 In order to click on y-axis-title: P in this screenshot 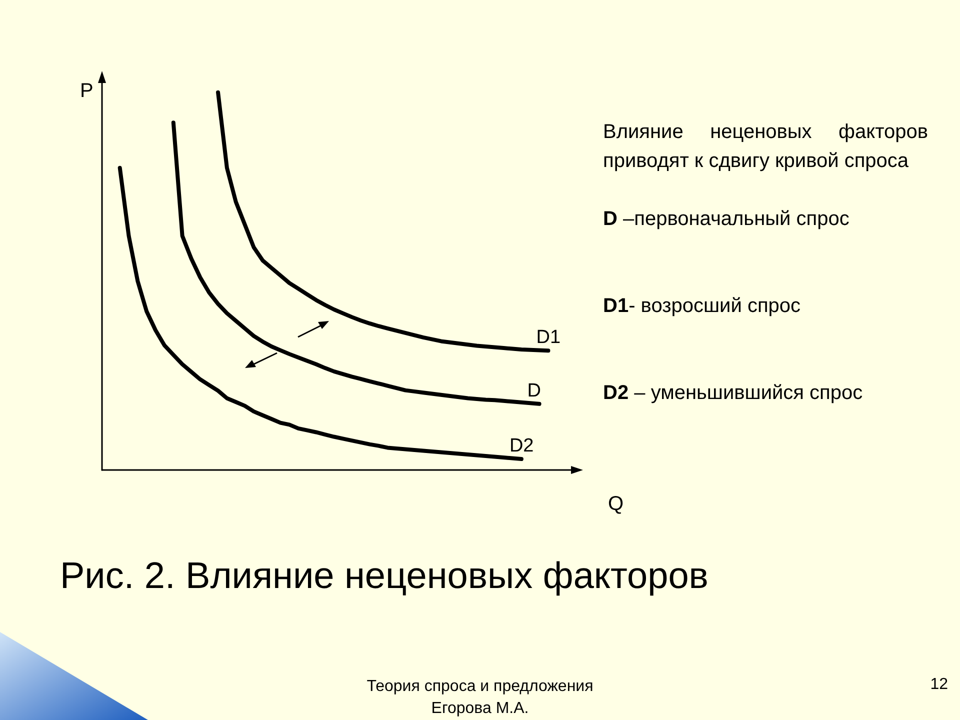, I will do `click(87, 91)`.